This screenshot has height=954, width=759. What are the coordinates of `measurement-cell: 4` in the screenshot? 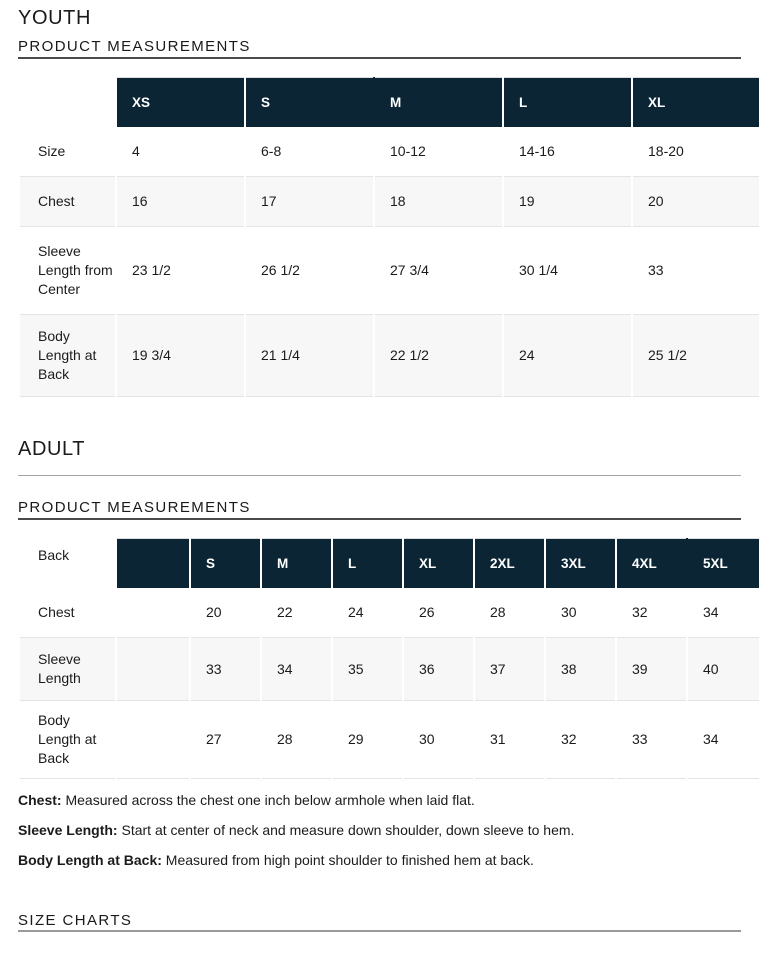 It's located at (136, 151).